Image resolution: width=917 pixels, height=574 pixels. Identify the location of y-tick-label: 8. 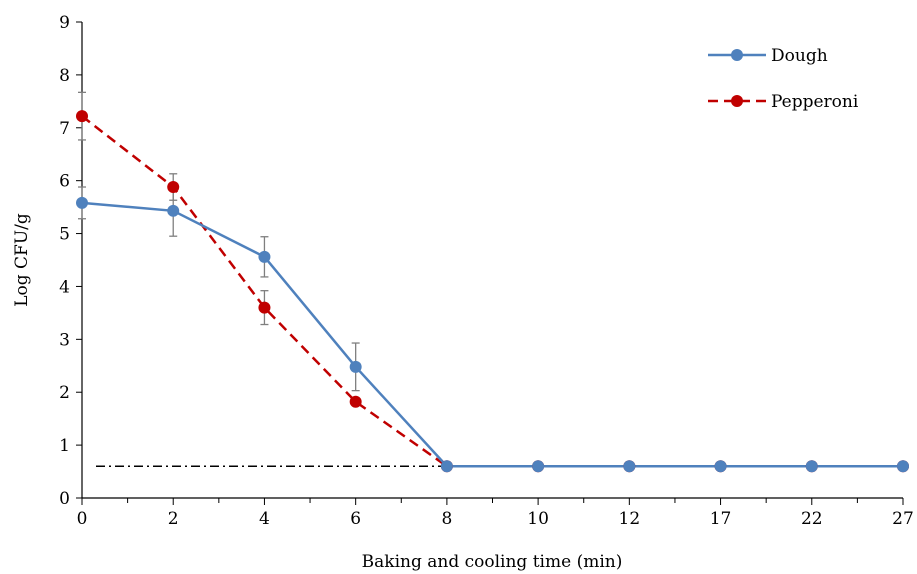
(64, 76).